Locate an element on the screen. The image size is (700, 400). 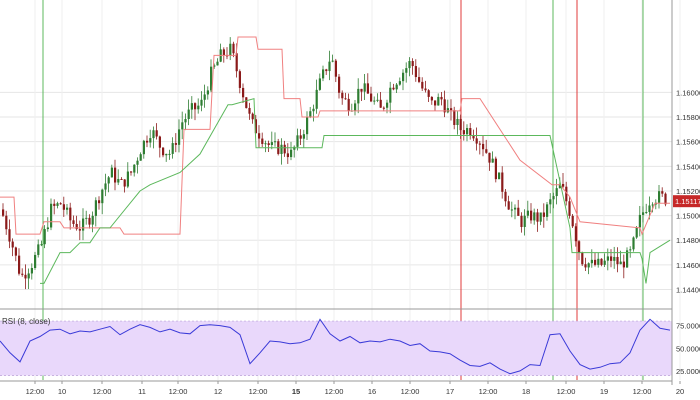
rsi-title: RSI (8, close) is located at coordinates (26, 321).